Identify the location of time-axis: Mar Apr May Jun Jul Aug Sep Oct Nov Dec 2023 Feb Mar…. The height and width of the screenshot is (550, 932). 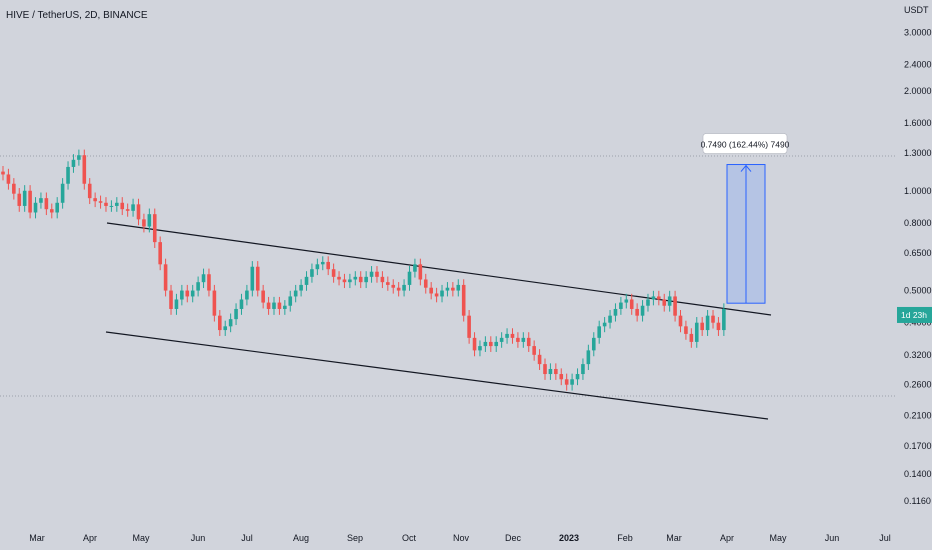
(460, 538).